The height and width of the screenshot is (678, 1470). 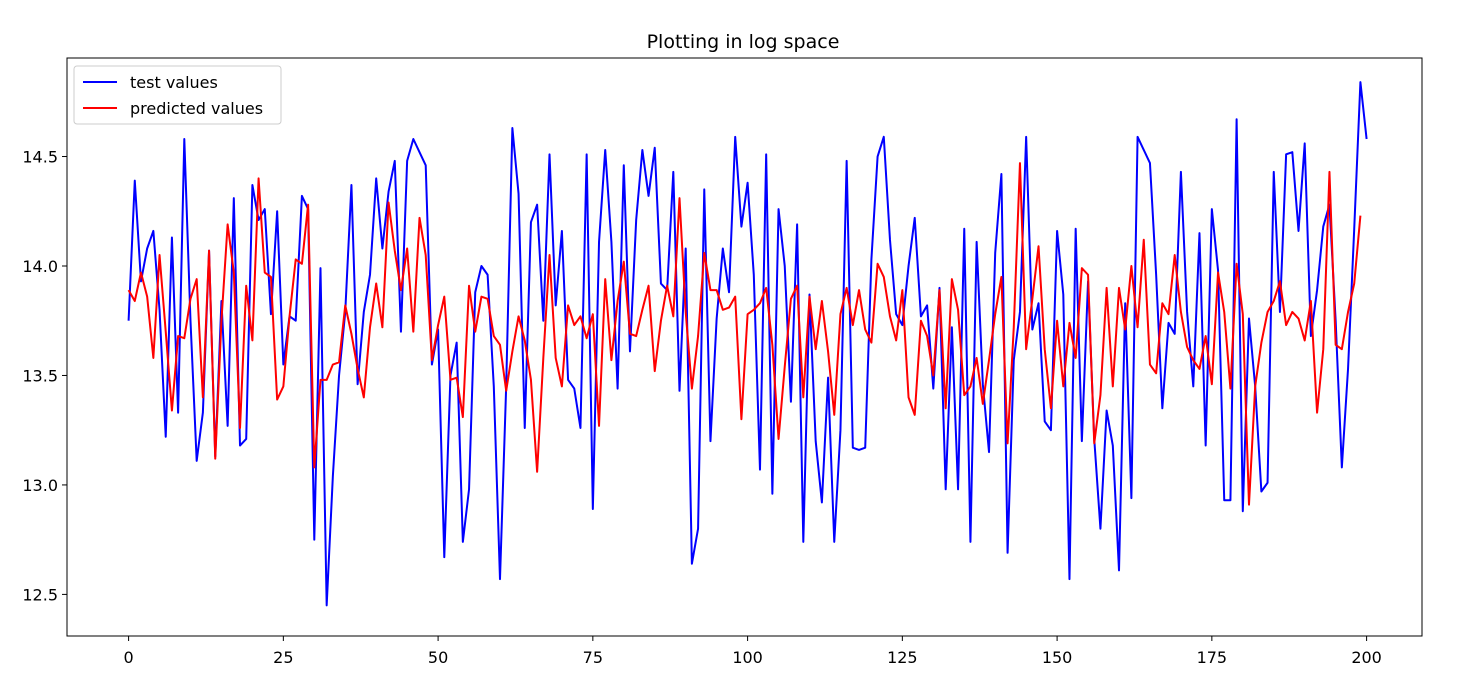 What do you see at coordinates (40, 266) in the screenshot?
I see `y-tick-label: 14.0` at bounding box center [40, 266].